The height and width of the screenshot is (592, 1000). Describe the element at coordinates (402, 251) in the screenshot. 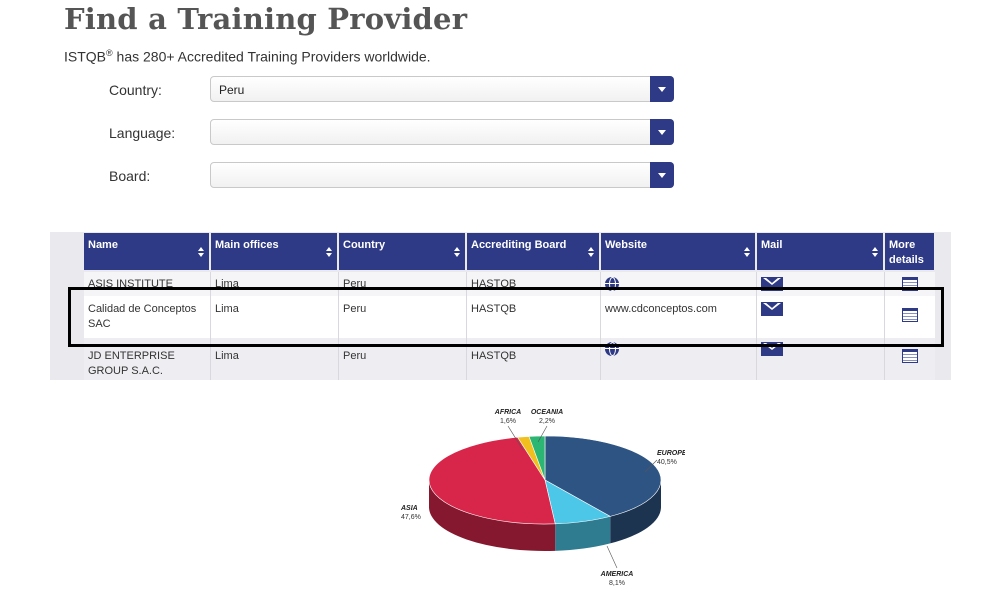

I see `column-header-country: Country` at that location.